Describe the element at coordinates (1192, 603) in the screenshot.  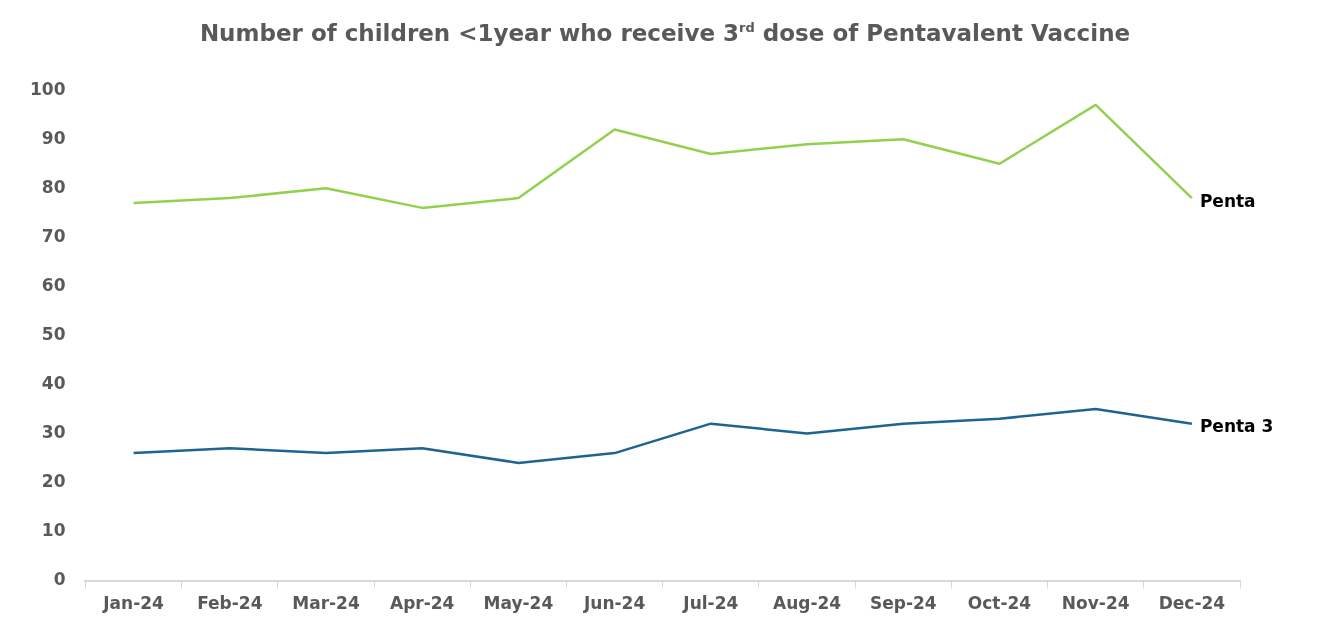
I see `x-tick-label: Dec-24` at that location.